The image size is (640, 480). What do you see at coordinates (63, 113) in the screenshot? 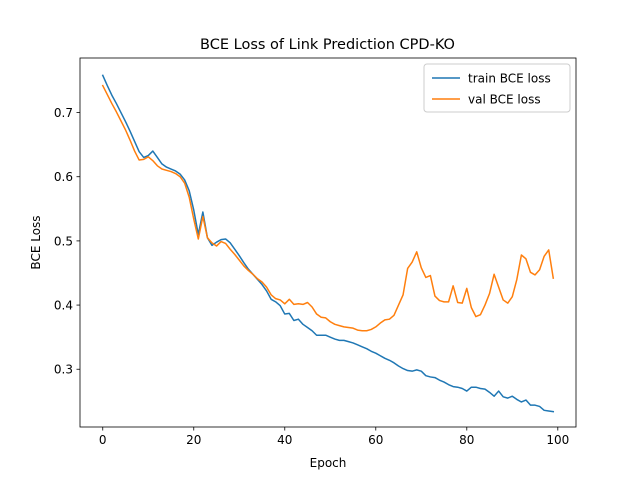
I see `y-tick-label: 0.7` at bounding box center [63, 113].